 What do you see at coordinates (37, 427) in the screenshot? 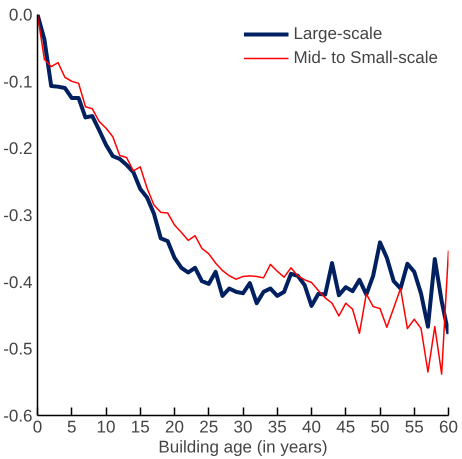
I see `x-tick-label: 0` at bounding box center [37, 427].